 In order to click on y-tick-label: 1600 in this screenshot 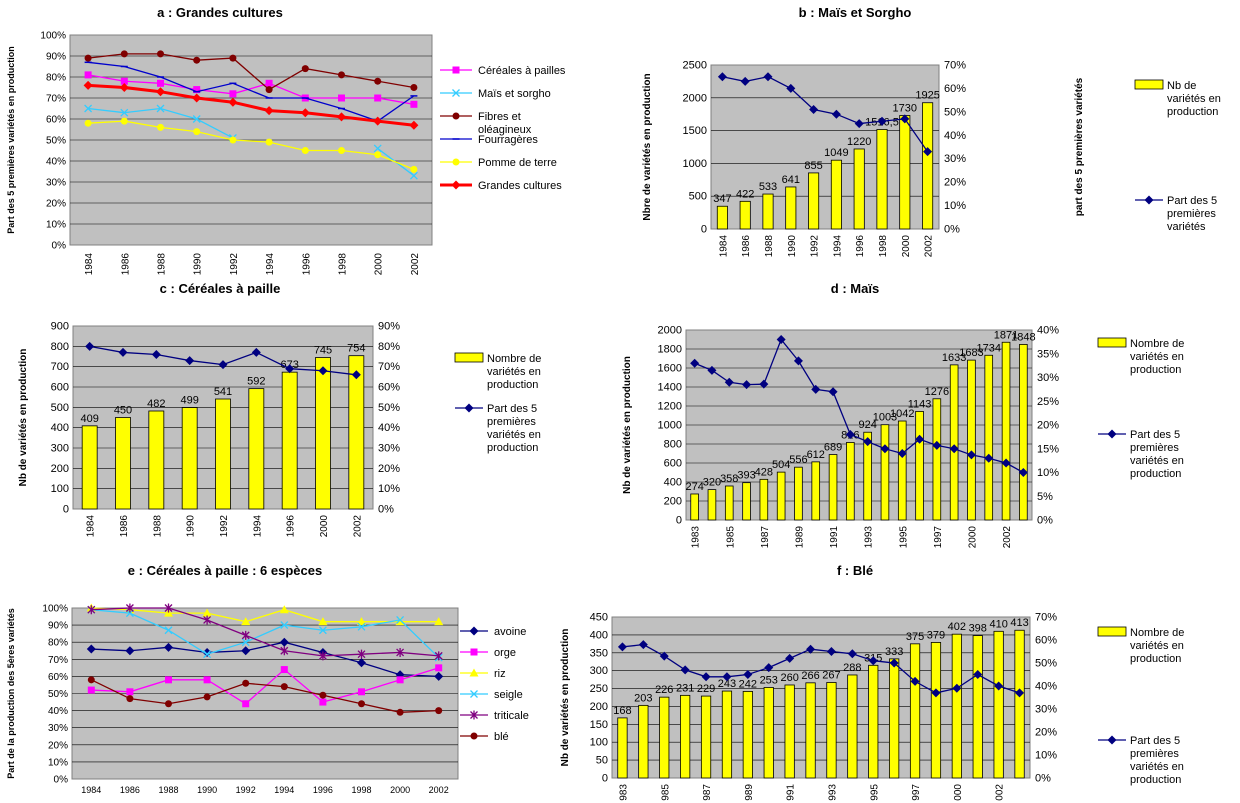, I will do `click(670, 369)`.